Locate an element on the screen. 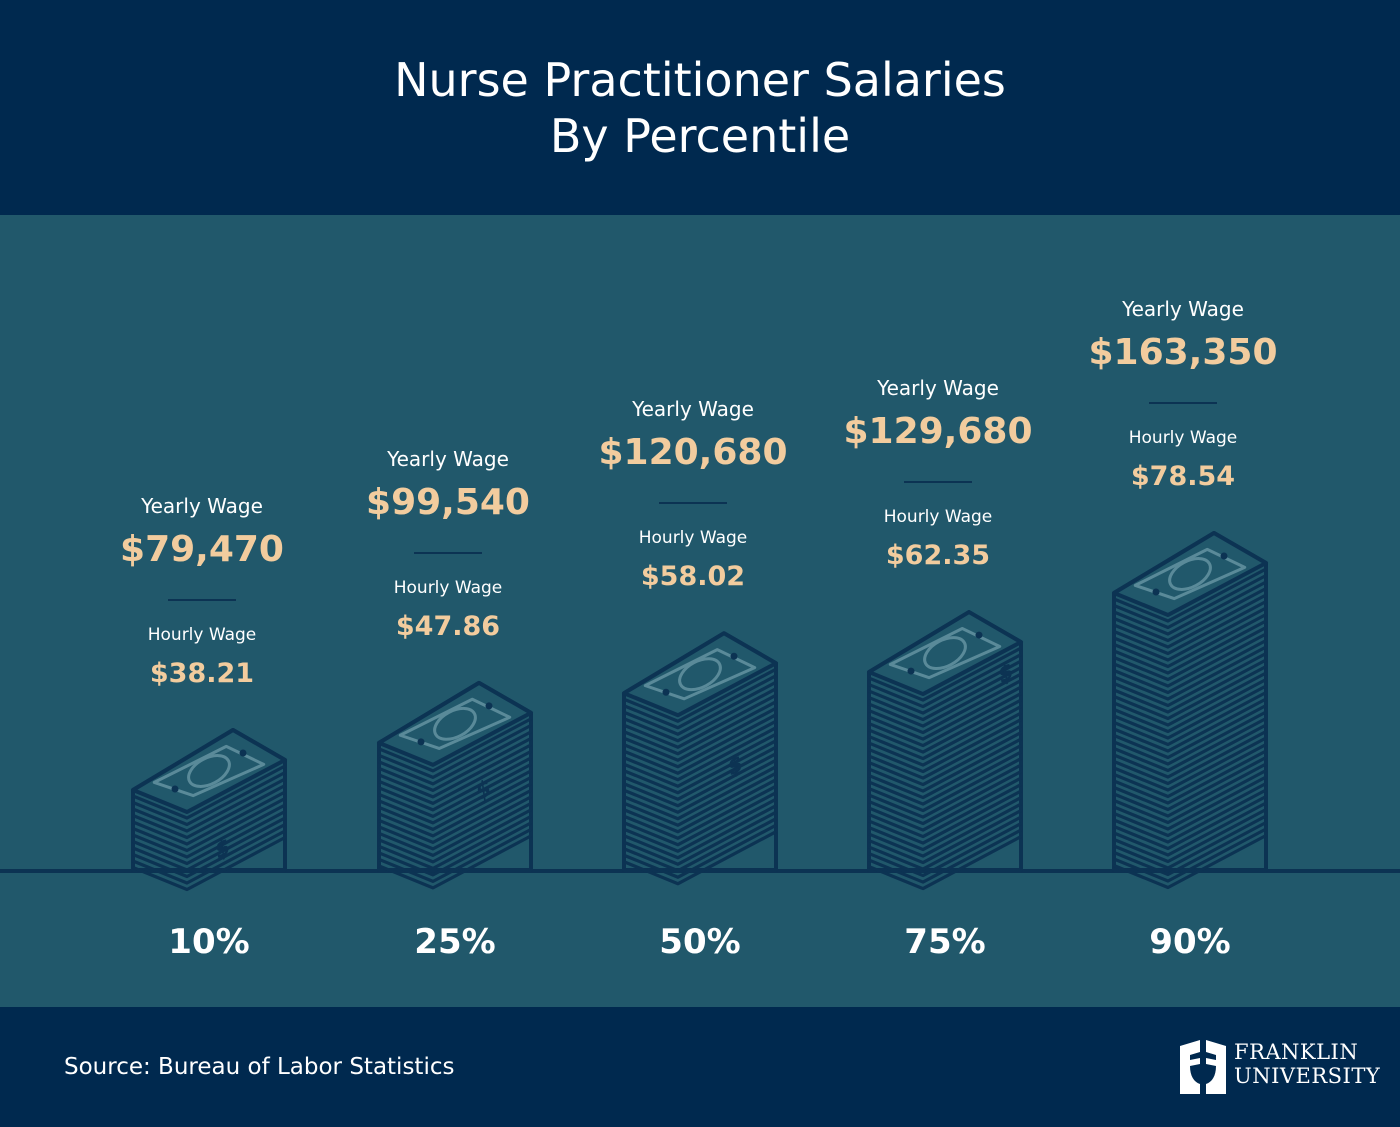 The height and width of the screenshot is (1127, 1400). footer is located at coordinates (700, 1067).